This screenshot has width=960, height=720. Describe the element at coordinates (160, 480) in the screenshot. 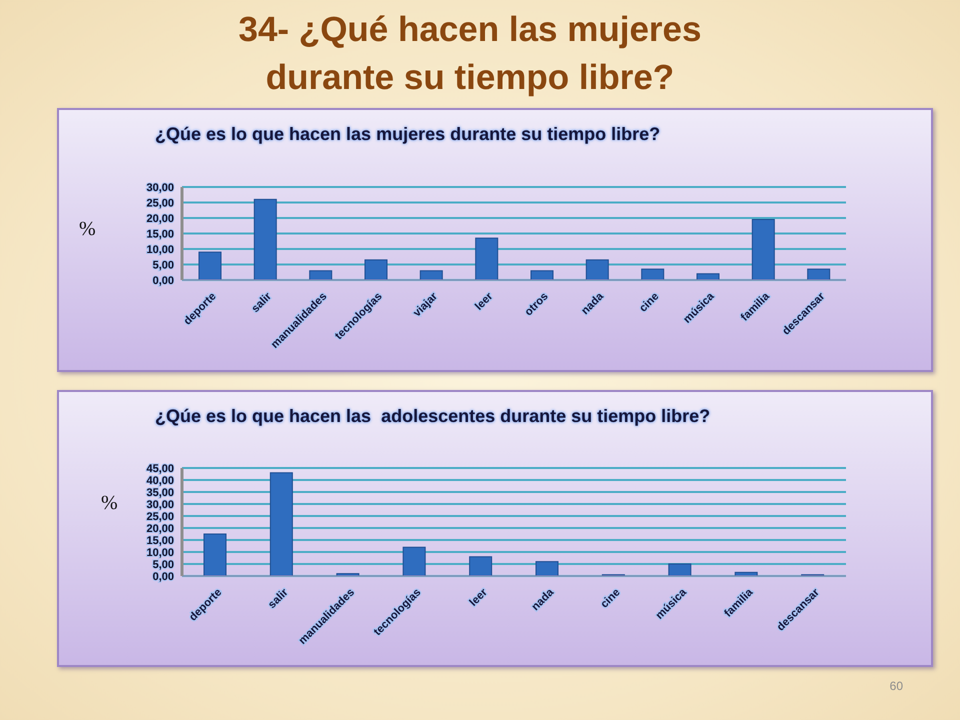

I see `y-tick-label: 40,00` at that location.